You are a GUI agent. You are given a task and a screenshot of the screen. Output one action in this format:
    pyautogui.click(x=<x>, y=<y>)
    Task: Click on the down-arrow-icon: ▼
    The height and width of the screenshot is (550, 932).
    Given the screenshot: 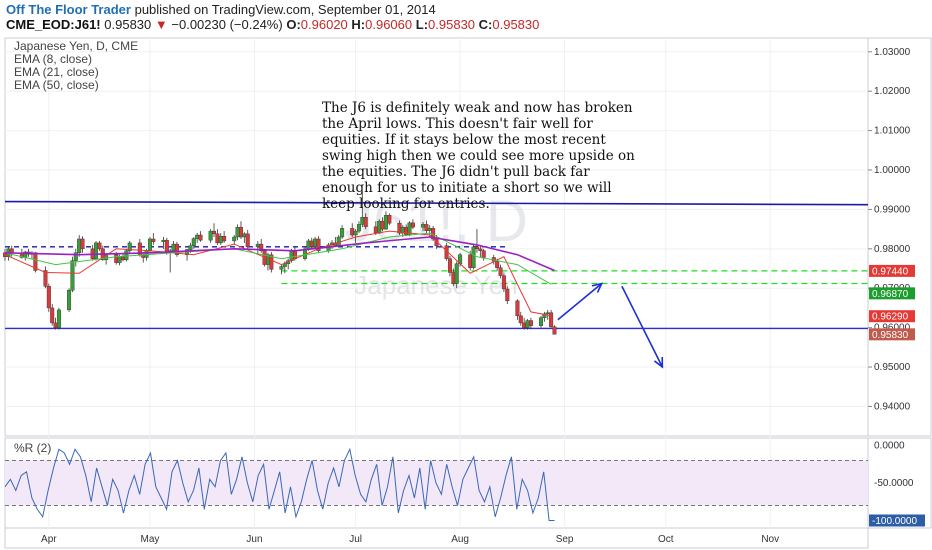 What is the action you would take?
    pyautogui.click(x=161, y=24)
    